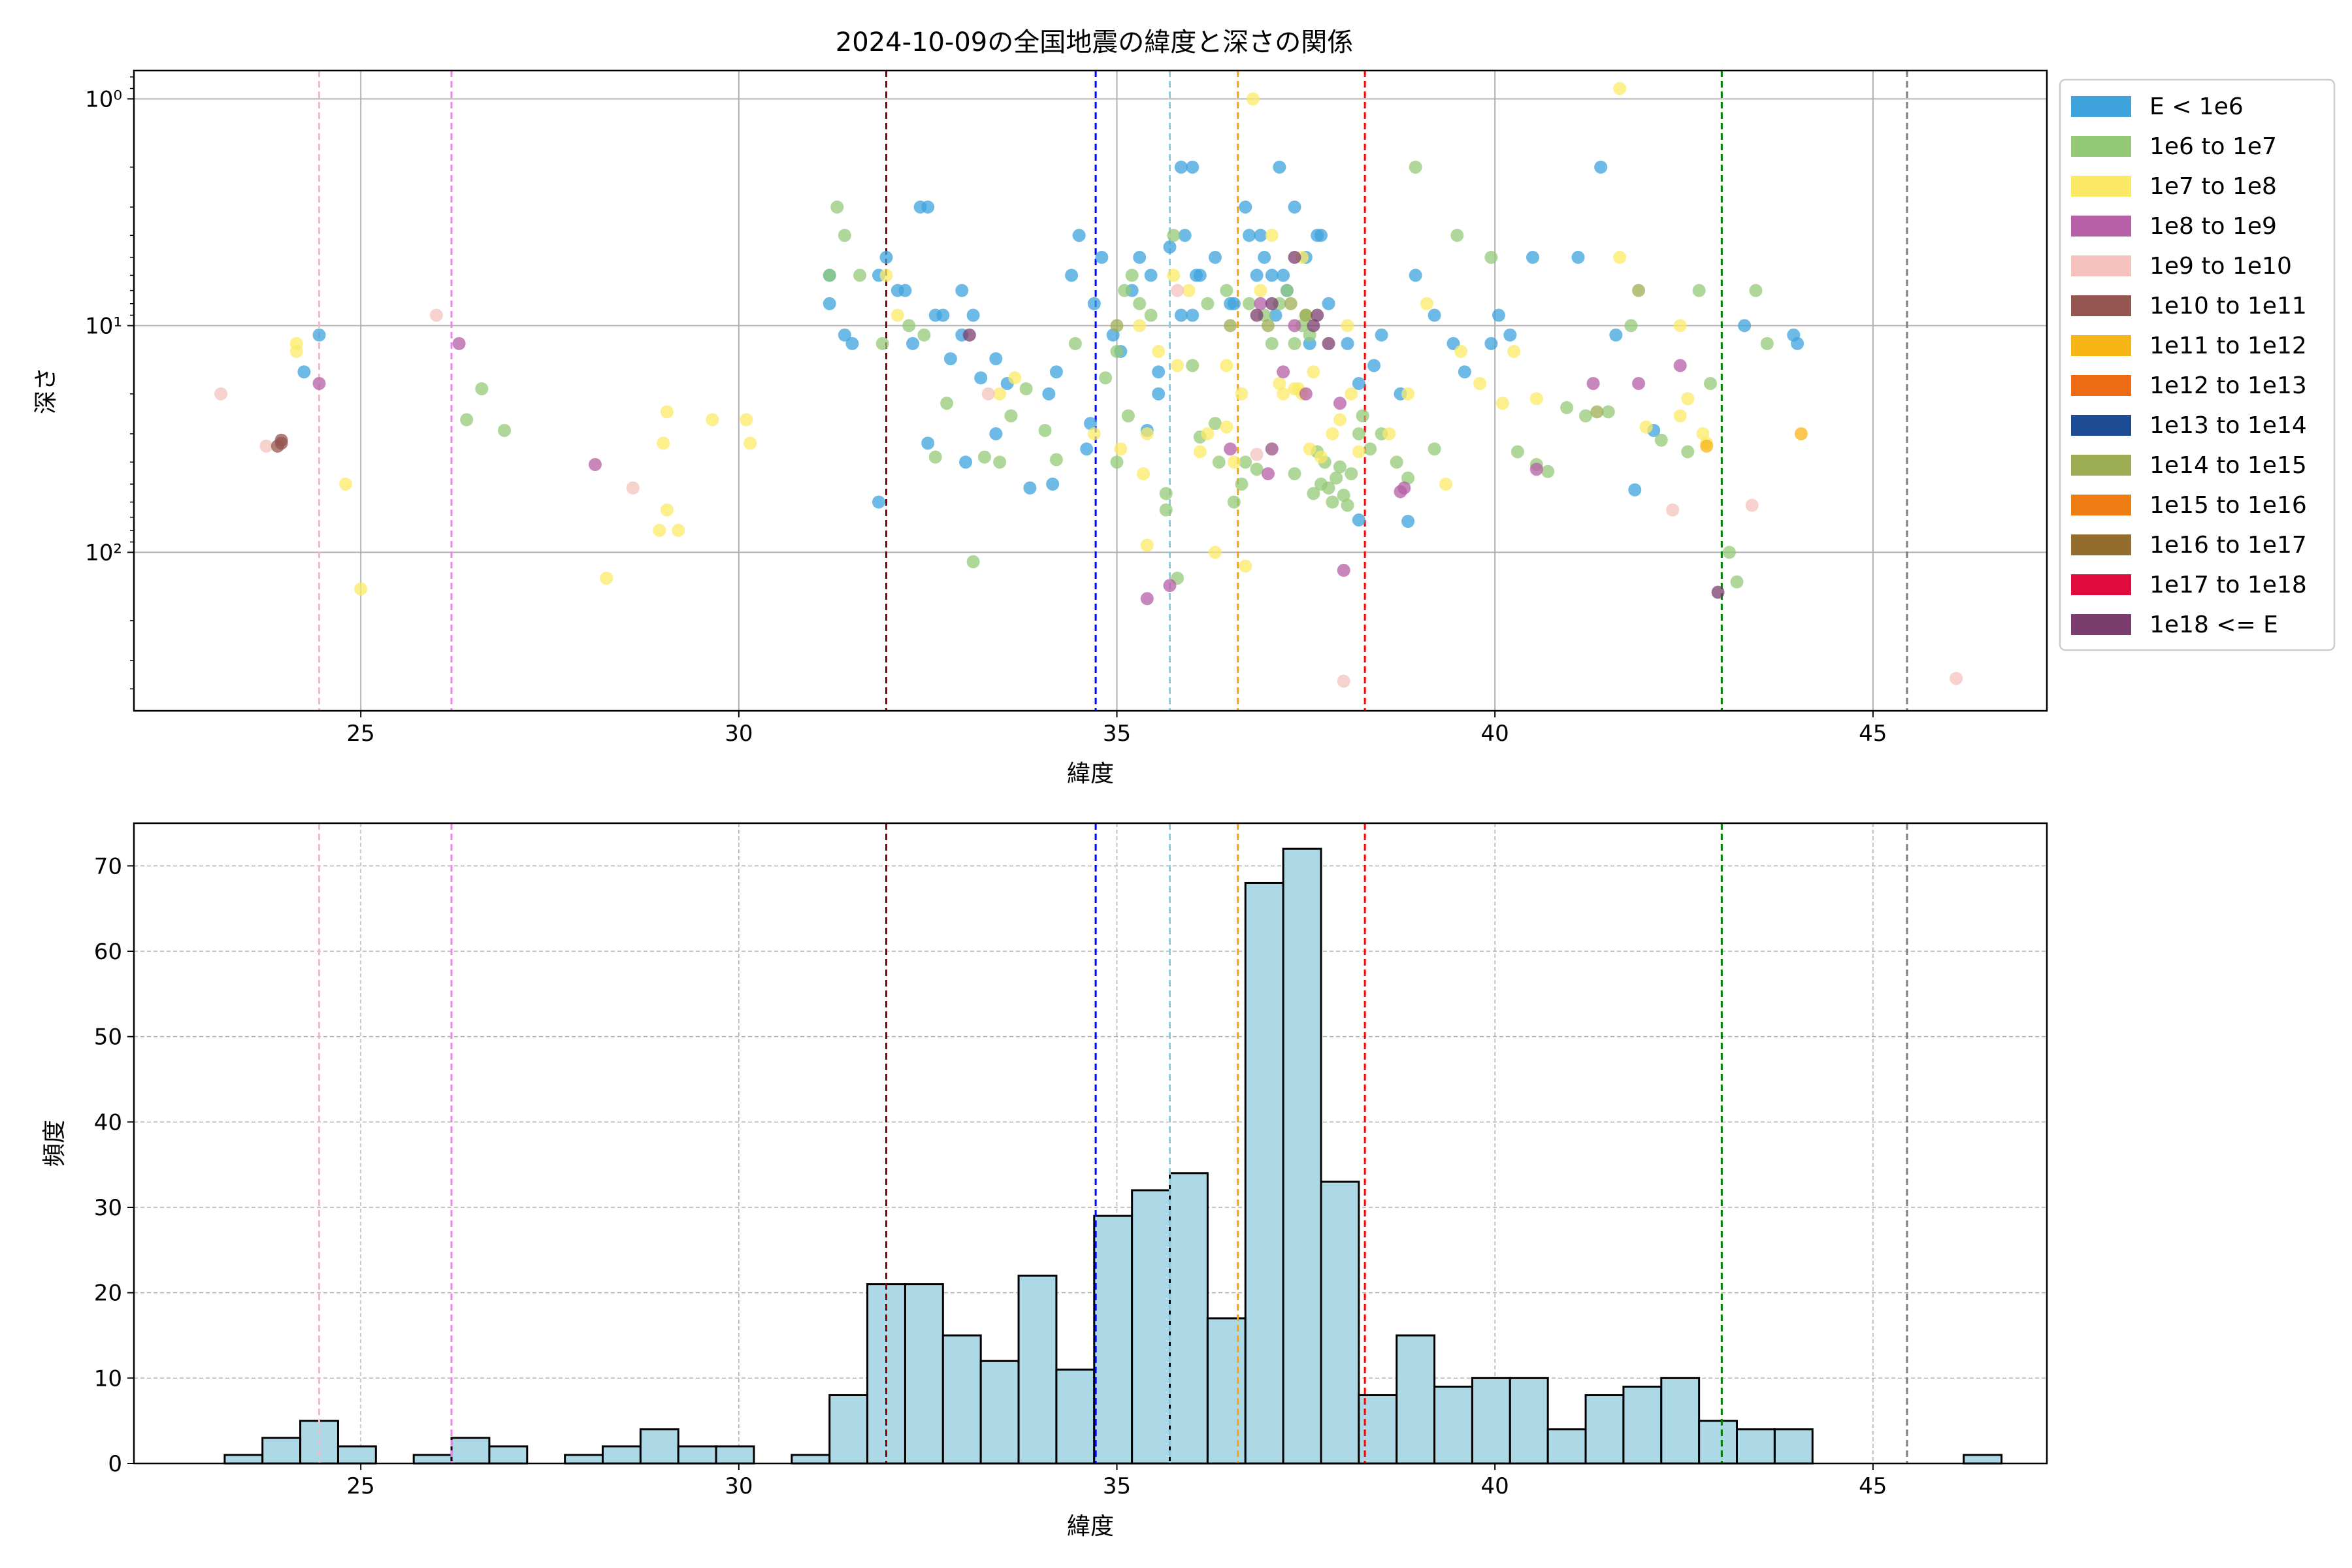  I want to click on y-tick-label: 10, so click(108, 1378).